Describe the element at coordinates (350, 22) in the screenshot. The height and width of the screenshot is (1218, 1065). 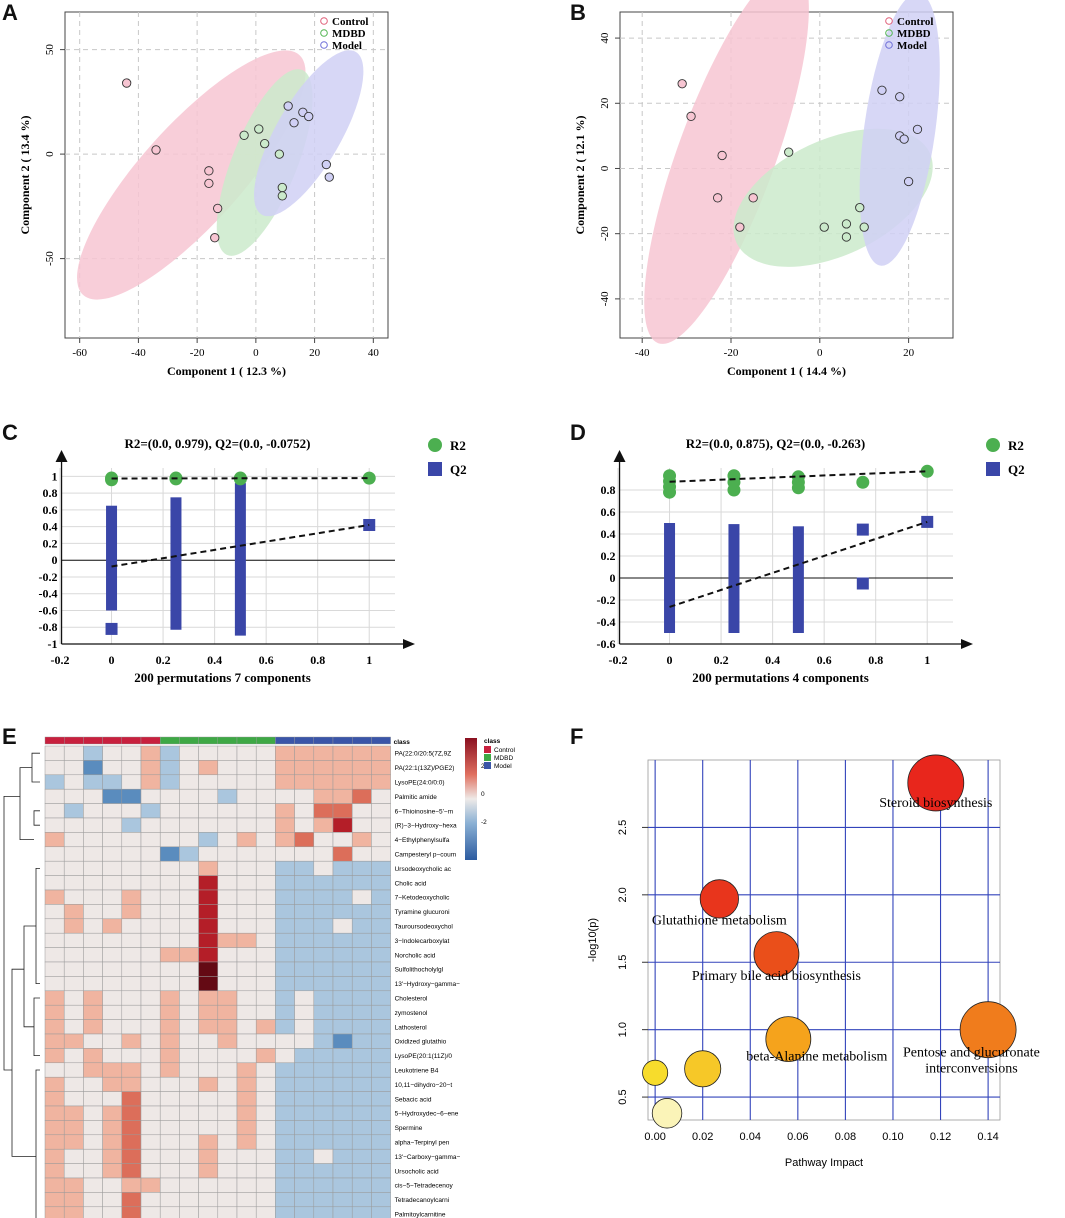
I see `legend-label-control: Control` at that location.